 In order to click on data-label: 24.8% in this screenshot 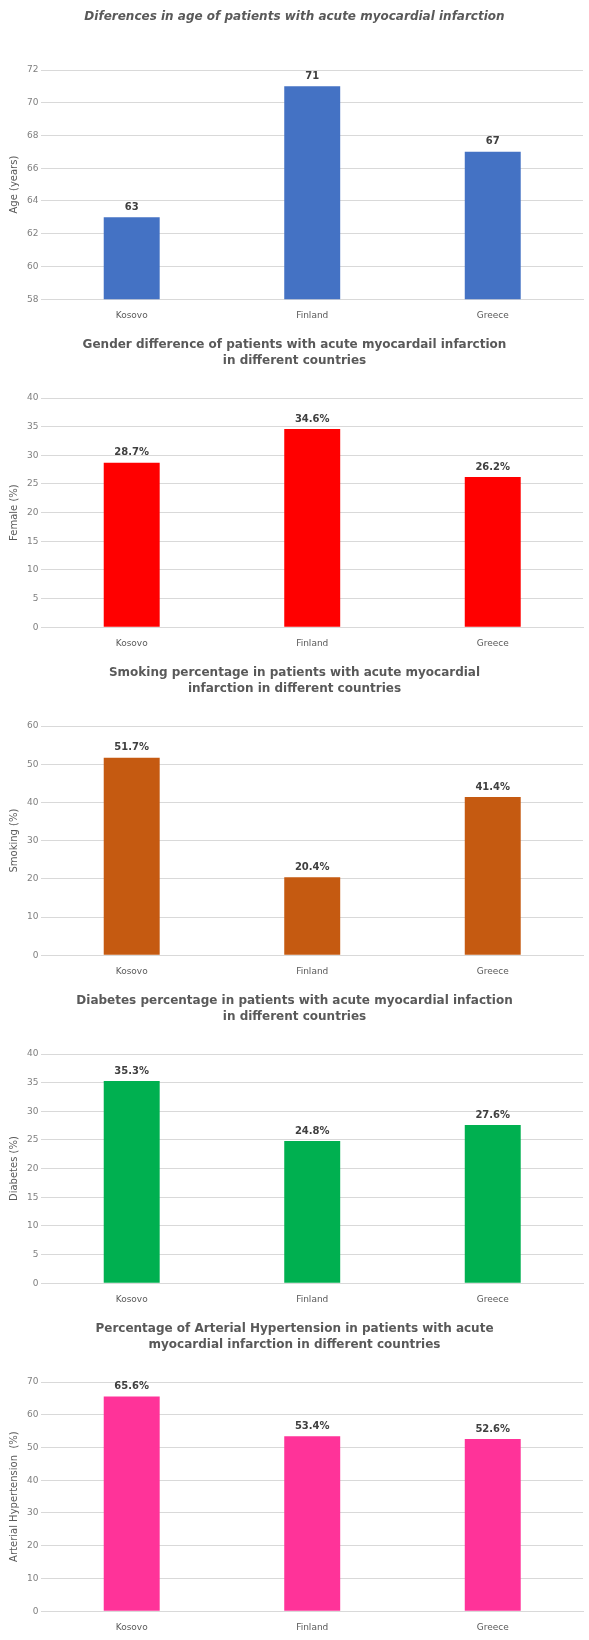, I will do `click(312, 1130)`.